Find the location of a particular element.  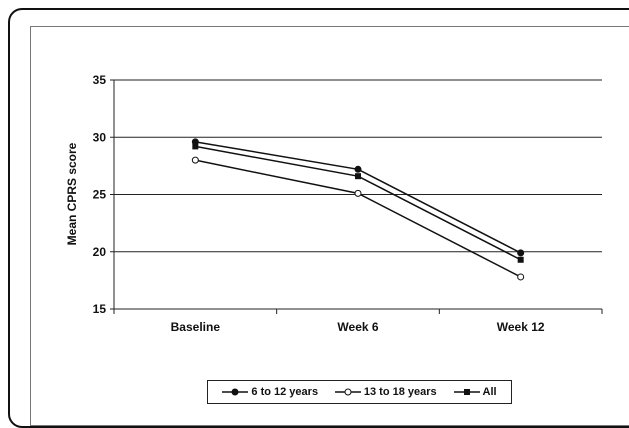

y-tick-labels: 15 20 25 30 35 is located at coordinates (100, 194).